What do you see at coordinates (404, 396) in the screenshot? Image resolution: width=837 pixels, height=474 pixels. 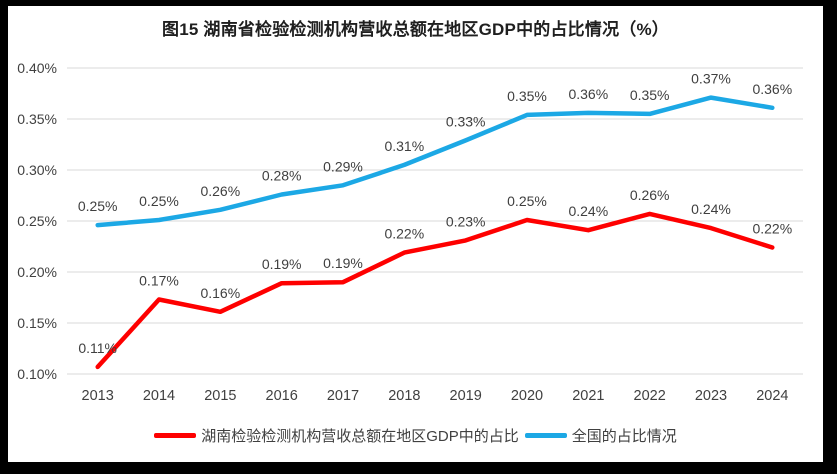 I see `x-tick-label: 2018` at bounding box center [404, 396].